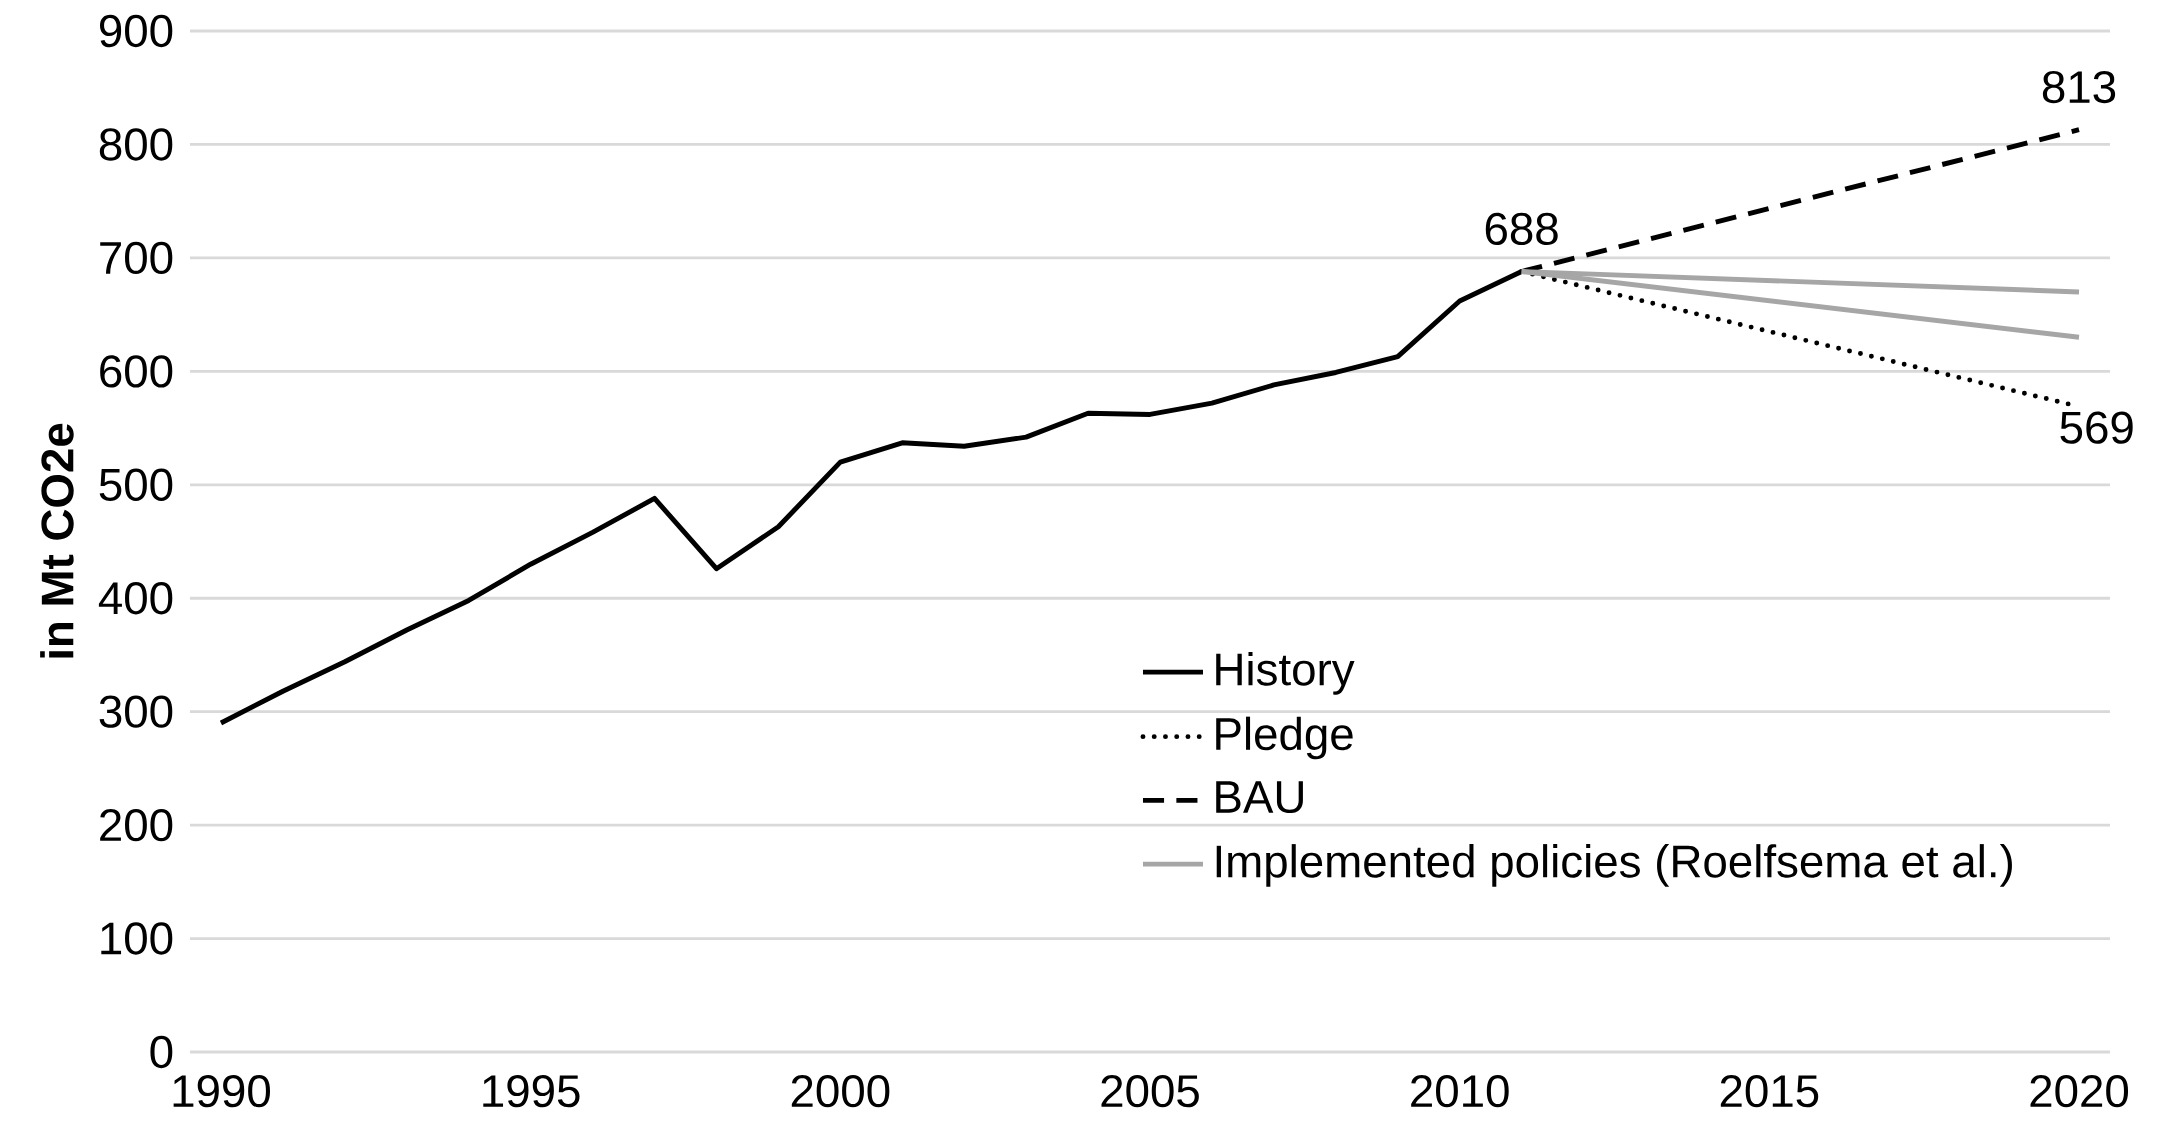 This screenshot has height=1134, width=2178. What do you see at coordinates (57, 540) in the screenshot?
I see `y-axis-title: in Mt CO2e` at bounding box center [57, 540].